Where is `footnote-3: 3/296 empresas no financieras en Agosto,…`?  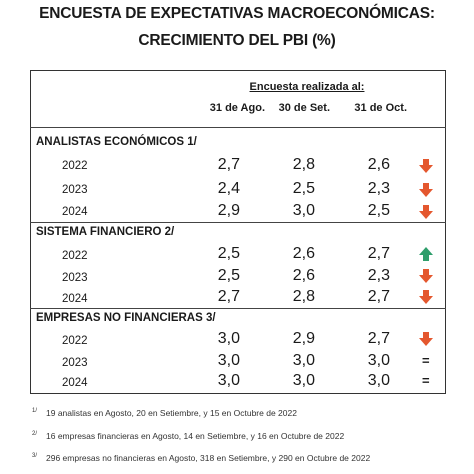 footnote-3: 3/296 empresas no financieras en Agosto,… is located at coordinates (201, 458).